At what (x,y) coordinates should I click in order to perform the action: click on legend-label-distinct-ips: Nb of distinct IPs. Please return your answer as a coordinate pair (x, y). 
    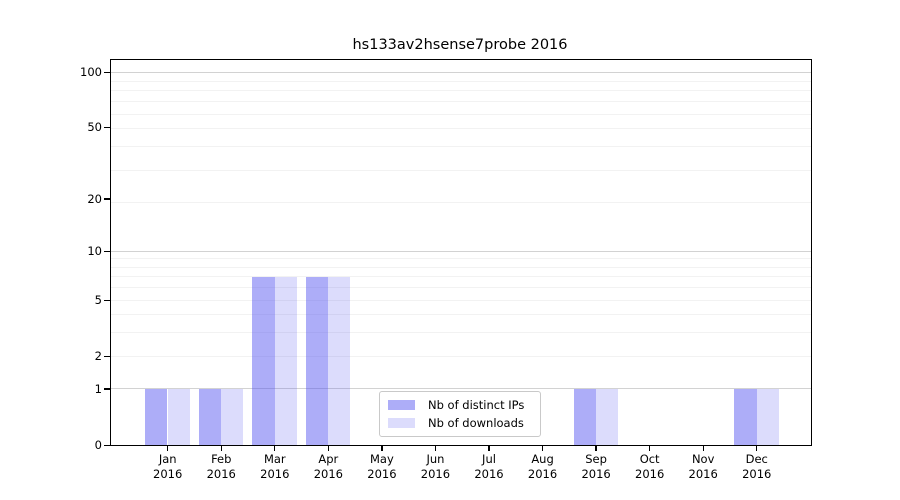
    Looking at the image, I should click on (476, 404).